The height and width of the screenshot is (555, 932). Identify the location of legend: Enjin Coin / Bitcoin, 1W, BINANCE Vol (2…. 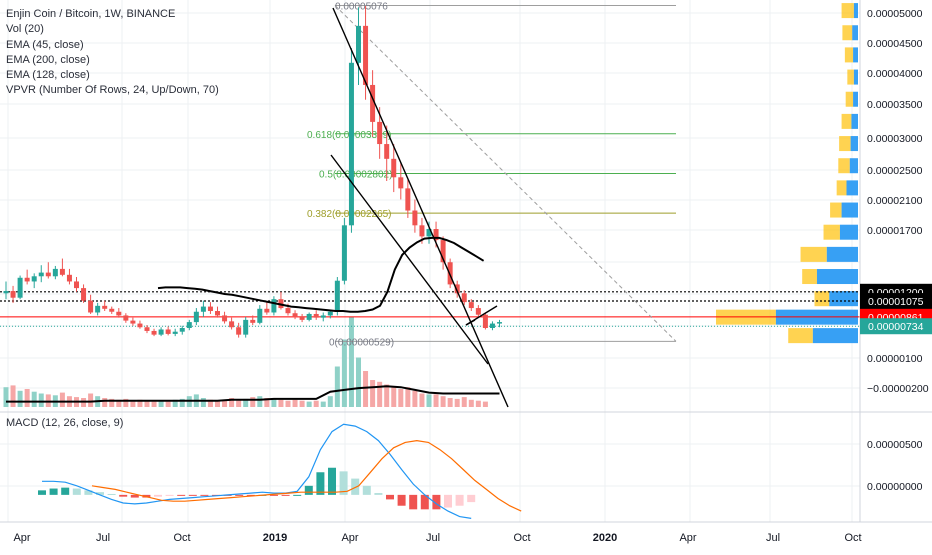
(112, 53).